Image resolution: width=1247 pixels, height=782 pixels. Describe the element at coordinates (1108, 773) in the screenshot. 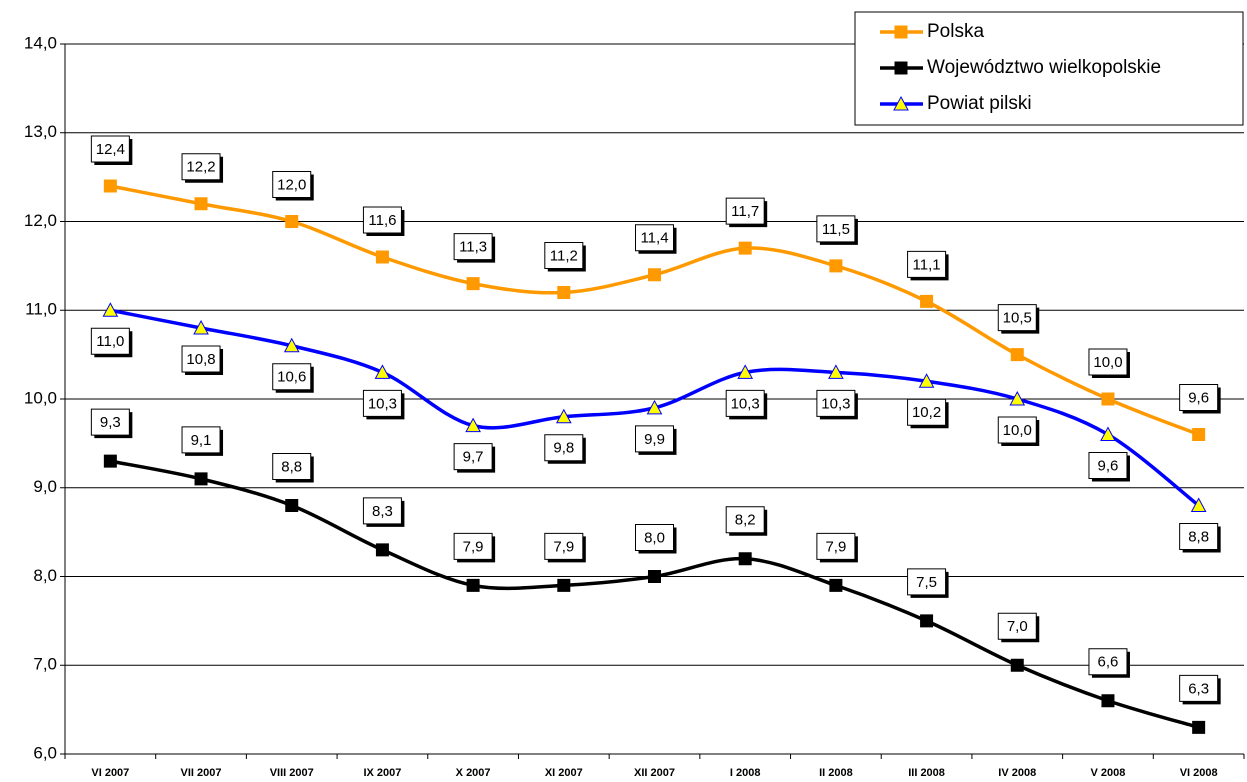

I see `x-tick-label: V 2008` at that location.